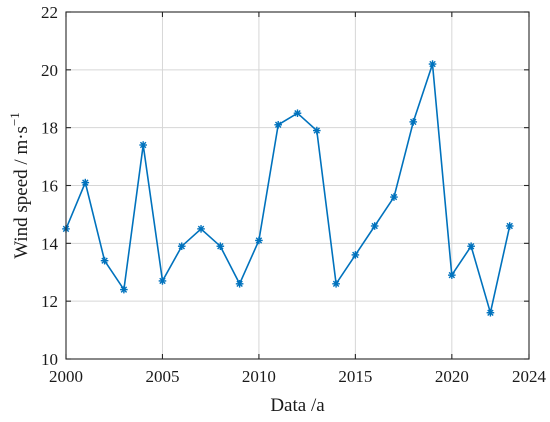 This screenshot has height=422, width=550. I want to click on y-tick-label: 22, so click(49, 12).